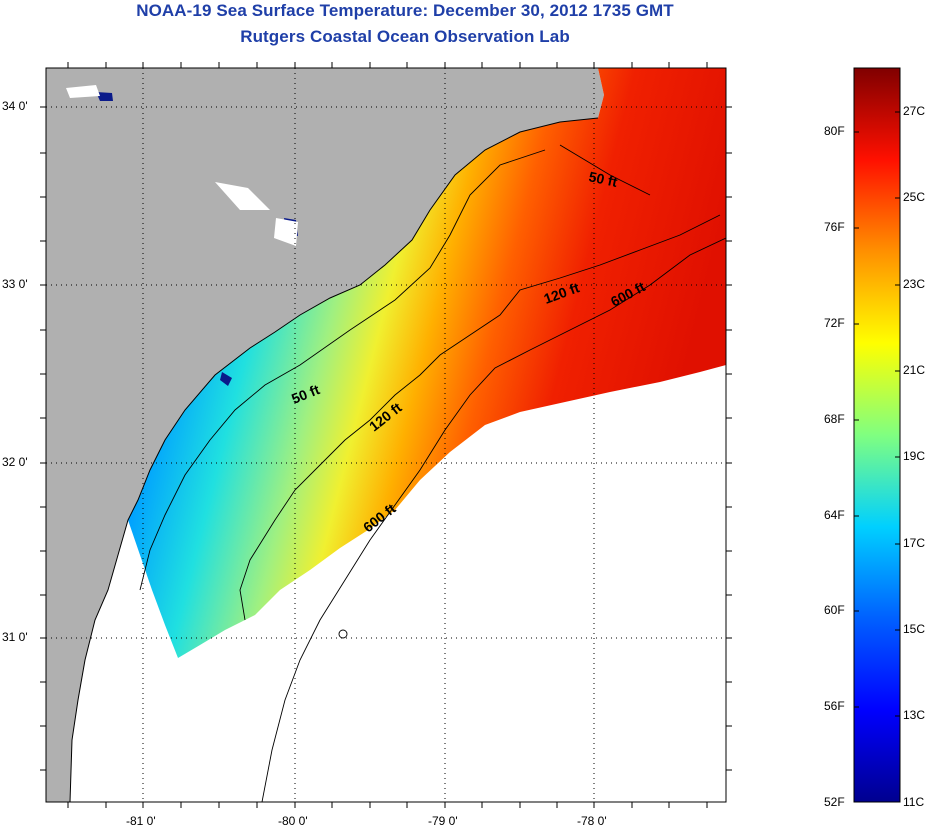 The width and height of the screenshot is (936, 832). I want to click on colorbar-c-label: 25C, so click(914, 197).